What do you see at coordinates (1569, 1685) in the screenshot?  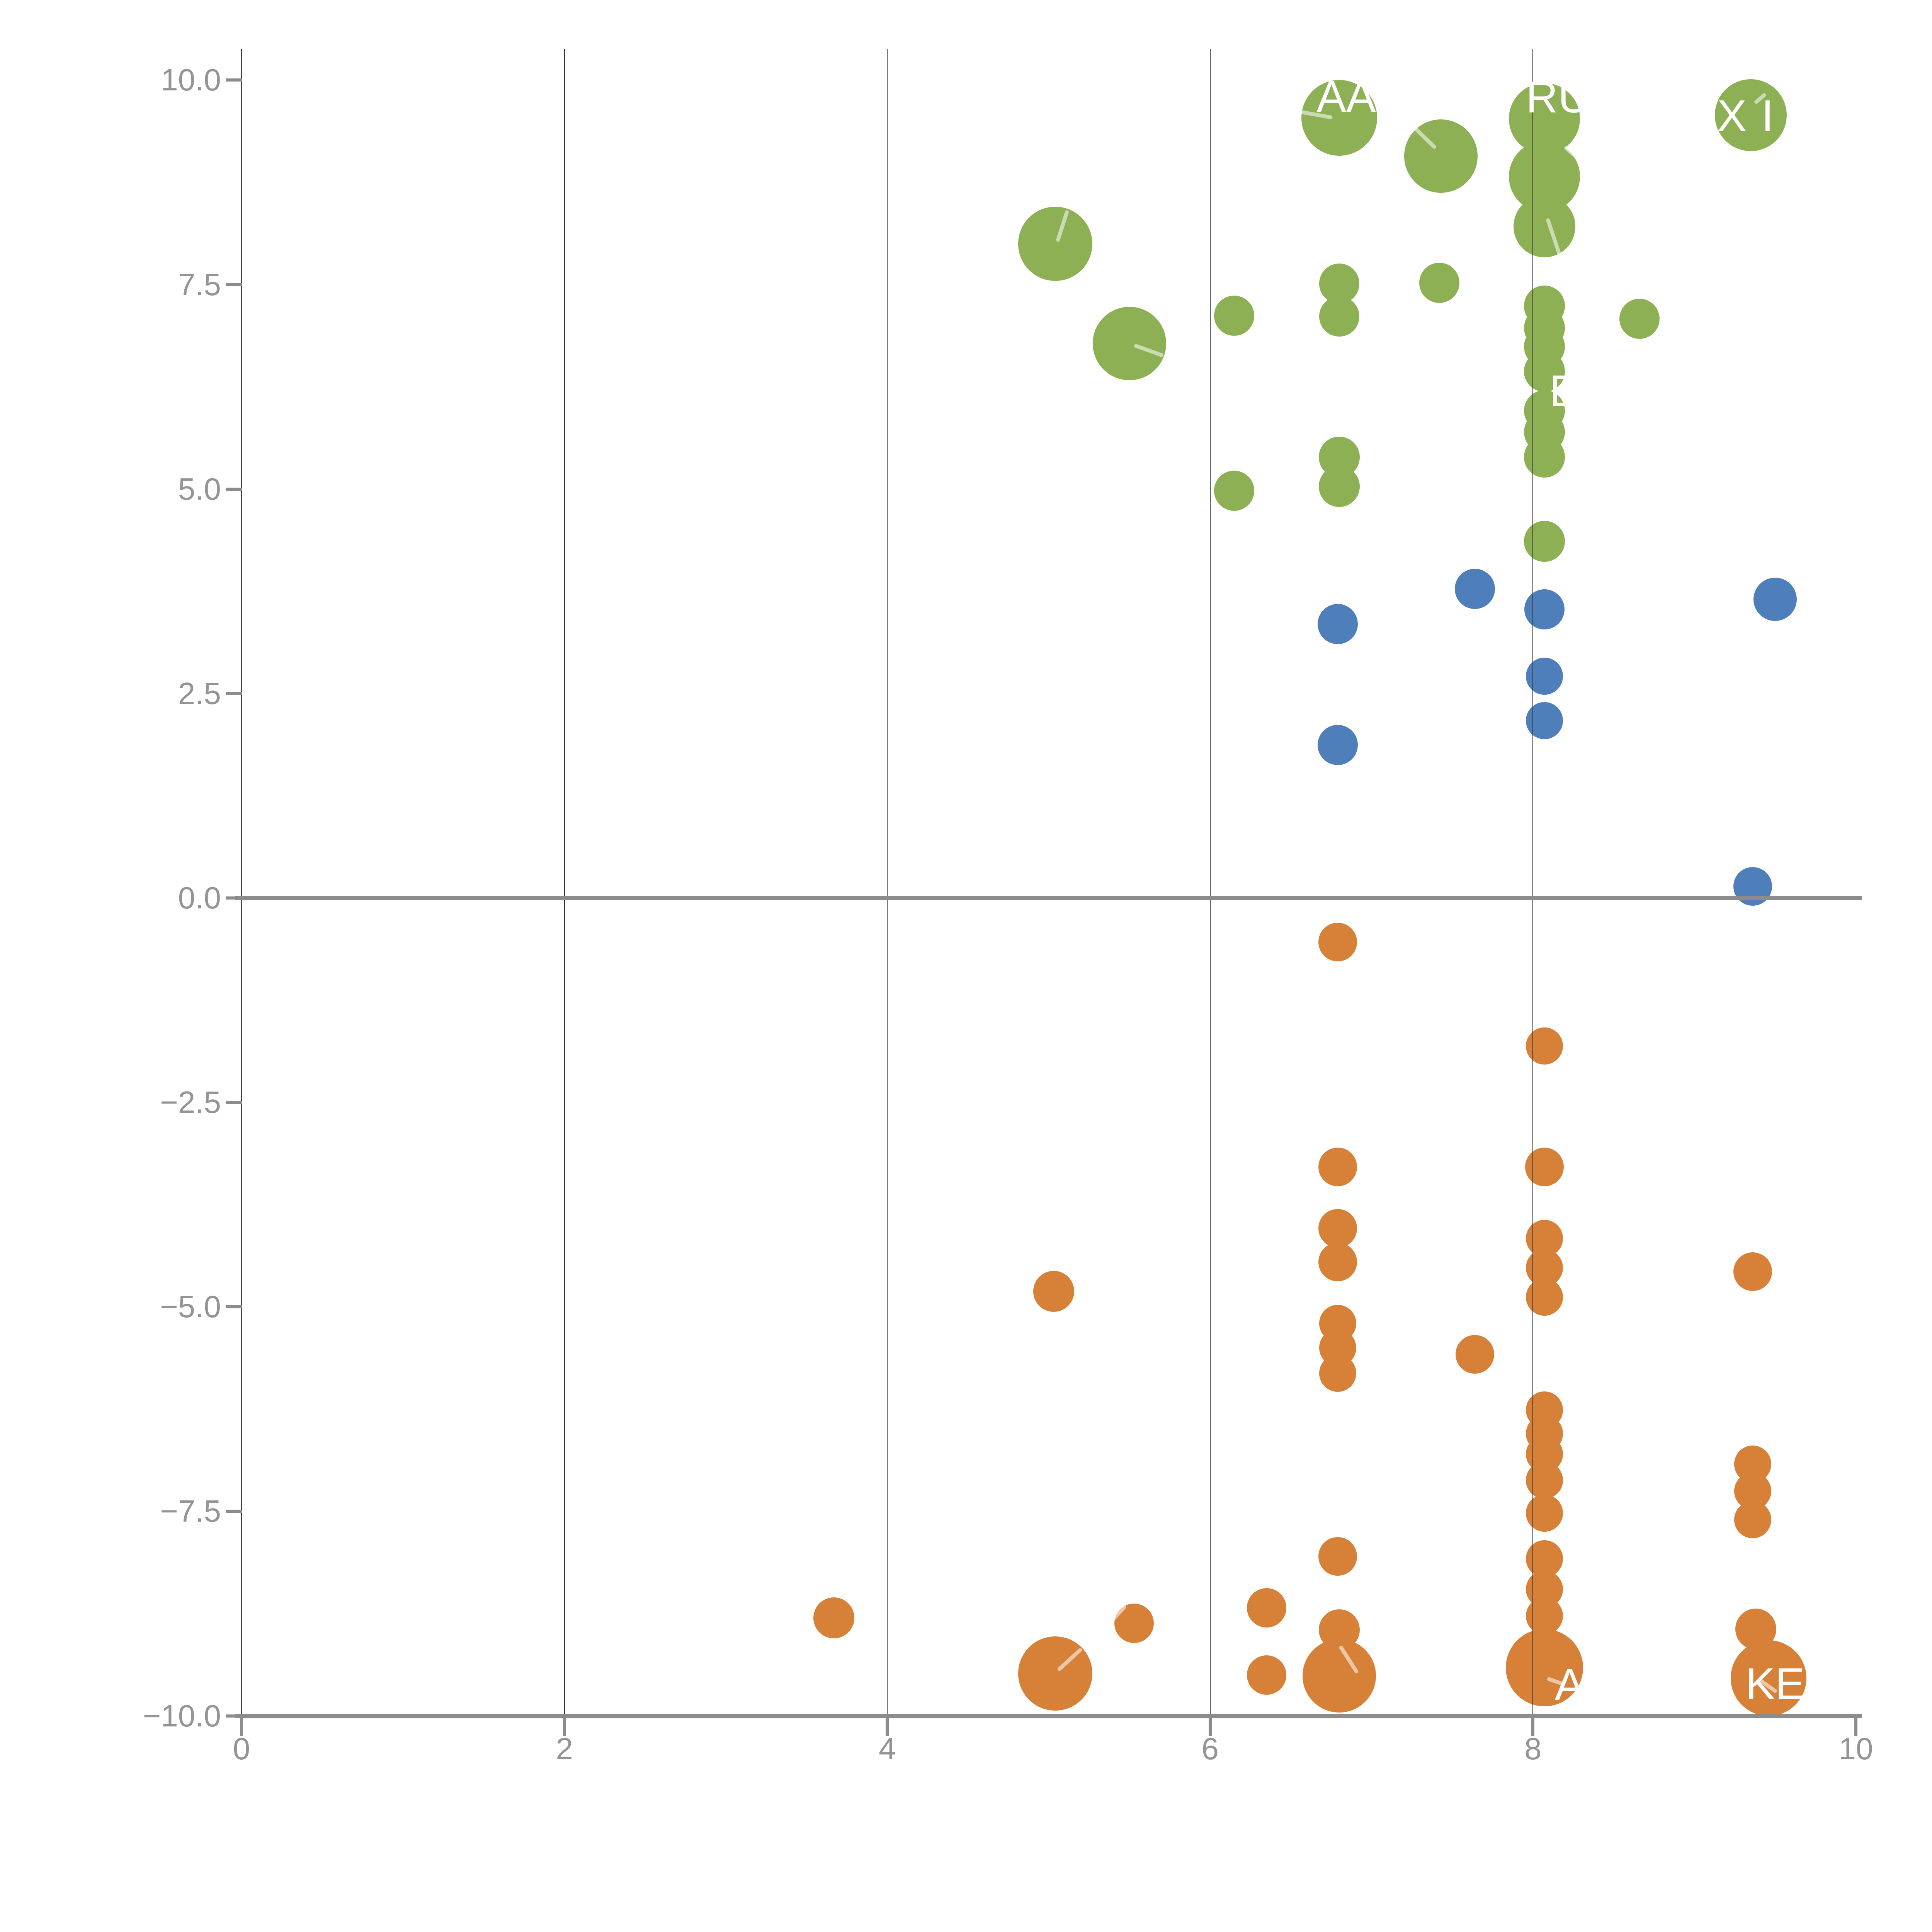 I see `point-label-a: A` at bounding box center [1569, 1685].